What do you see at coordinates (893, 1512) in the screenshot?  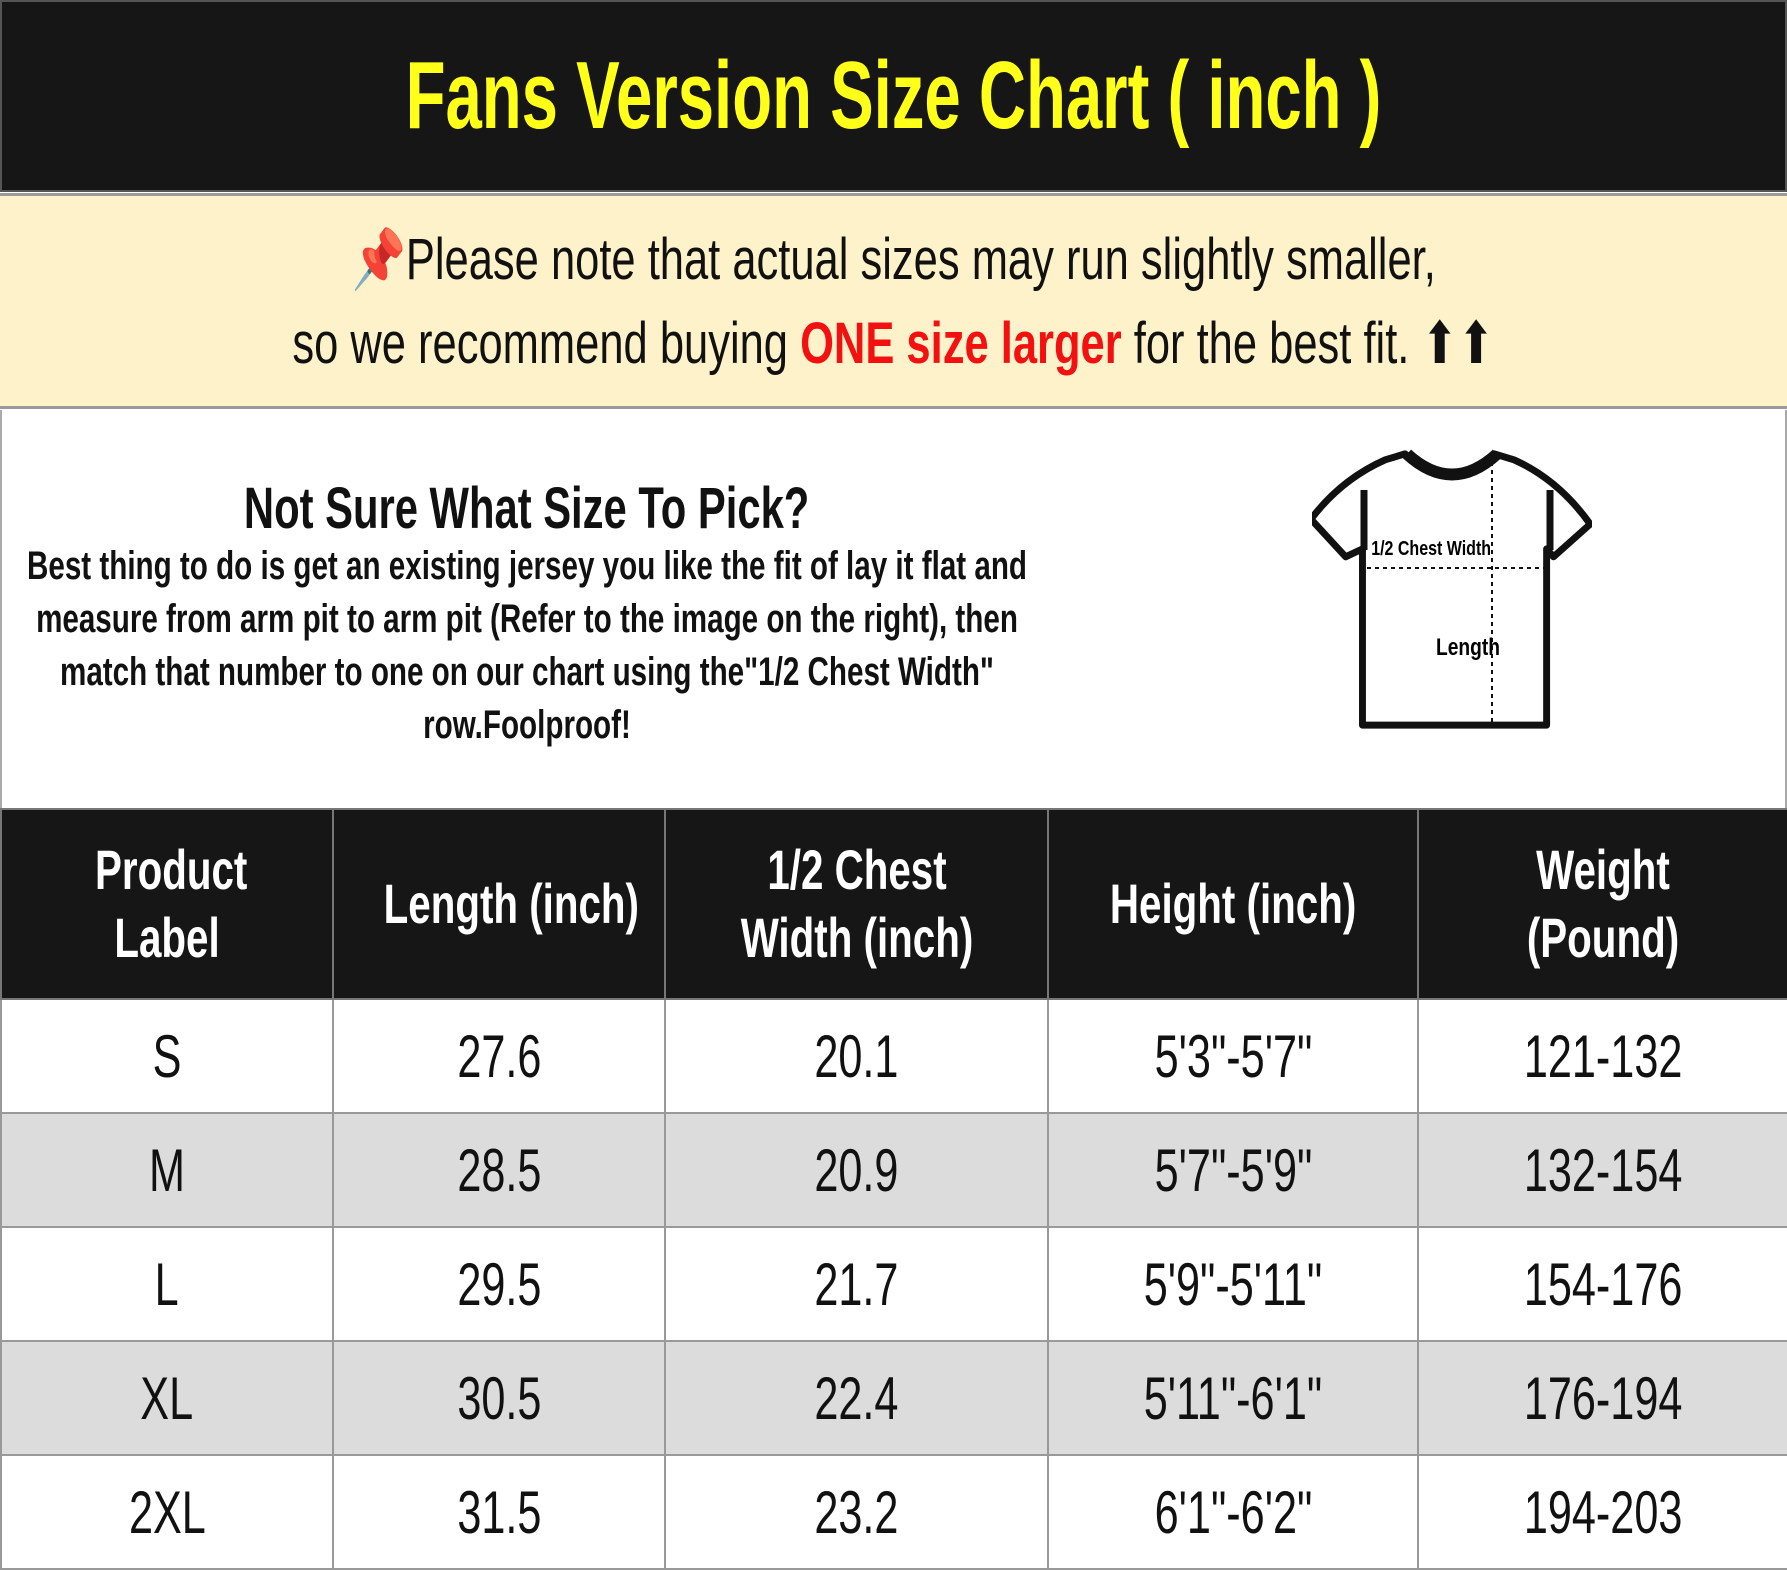 I see `table-row: 2XL 31.5 23.2 6'1"-6'2" 194-203` at bounding box center [893, 1512].